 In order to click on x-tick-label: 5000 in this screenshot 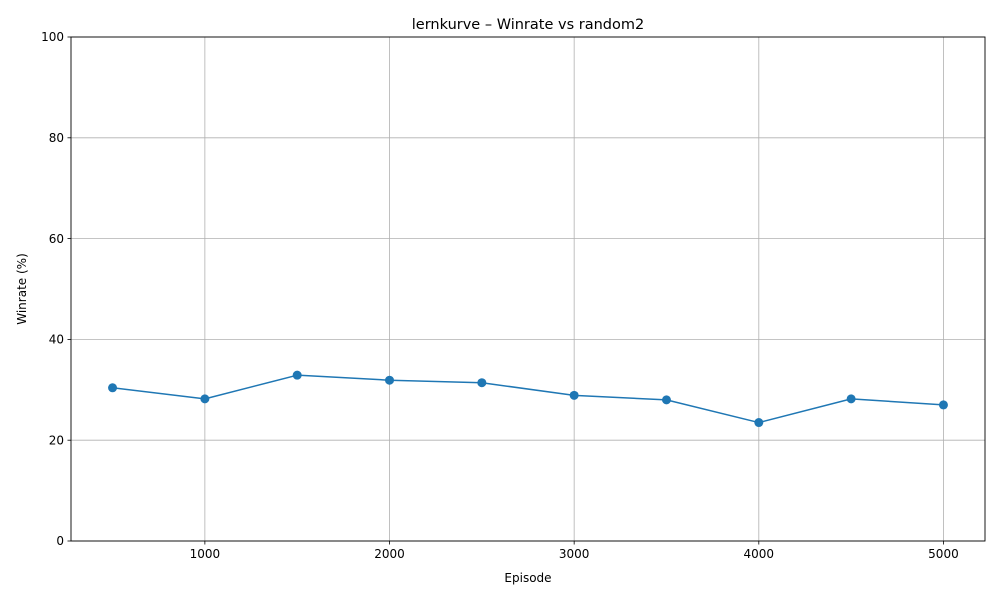, I will do `click(943, 554)`.